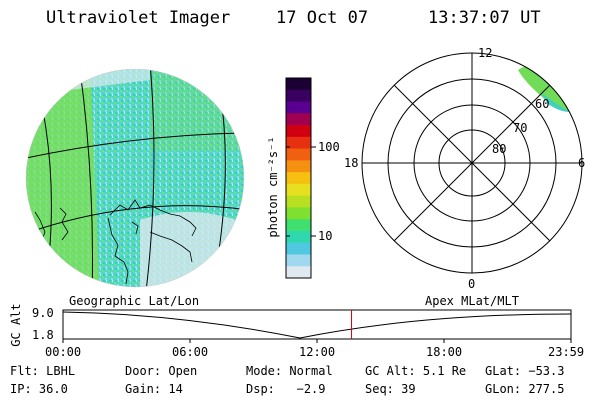  Describe the element at coordinates (16, 325) in the screenshot. I see `timeline-axis-label: GC Alt` at that location.